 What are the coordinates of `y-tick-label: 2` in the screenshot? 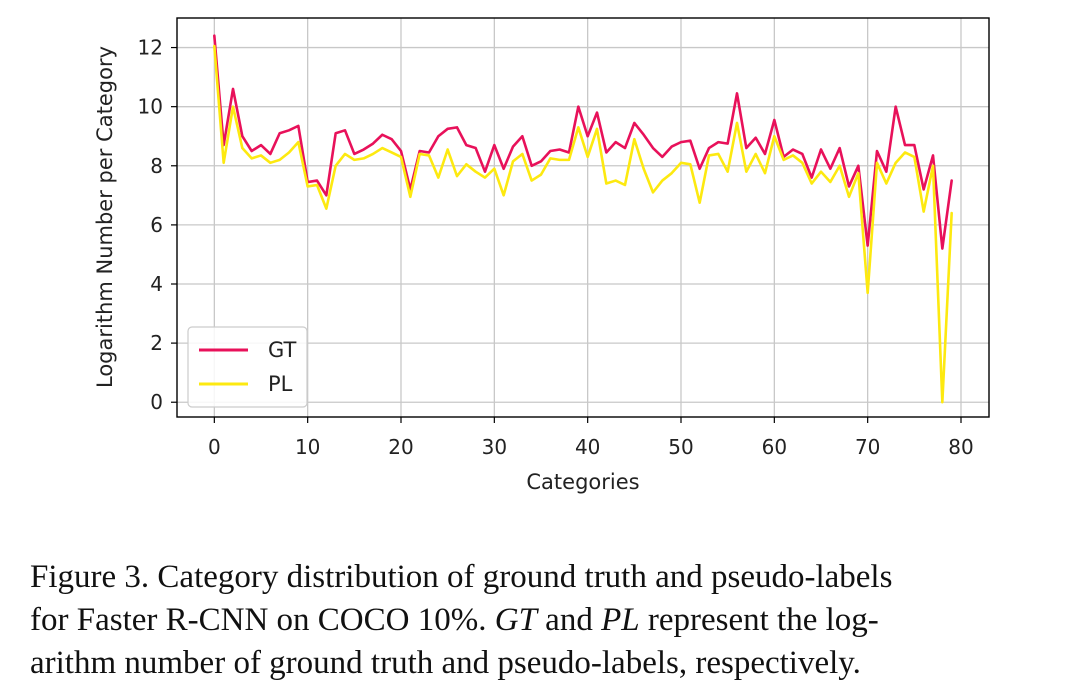 It's located at (156, 343).